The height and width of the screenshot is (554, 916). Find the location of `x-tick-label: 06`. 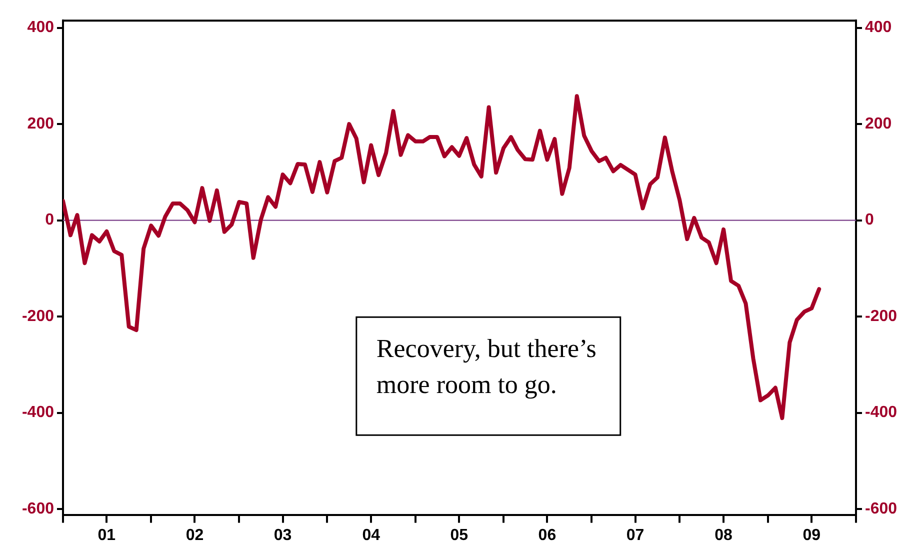

x-tick-label: 06 is located at coordinates (547, 535).